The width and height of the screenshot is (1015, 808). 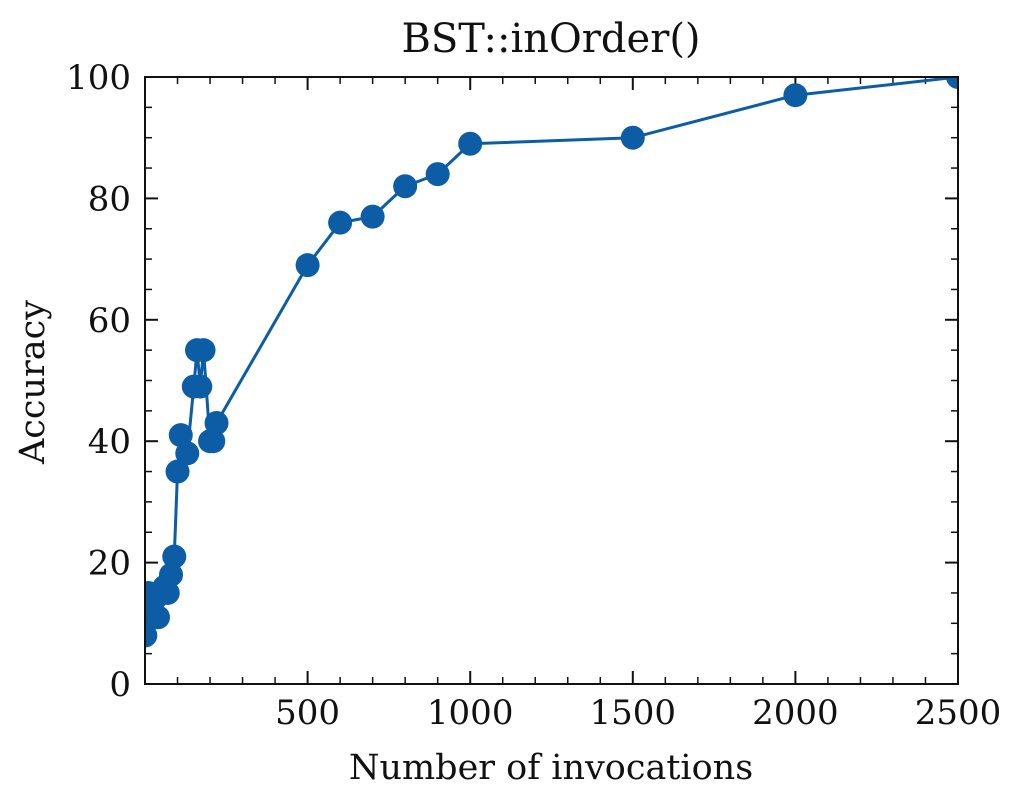 What do you see at coordinates (958, 713) in the screenshot?
I see `x-tick-label: 2500` at bounding box center [958, 713].